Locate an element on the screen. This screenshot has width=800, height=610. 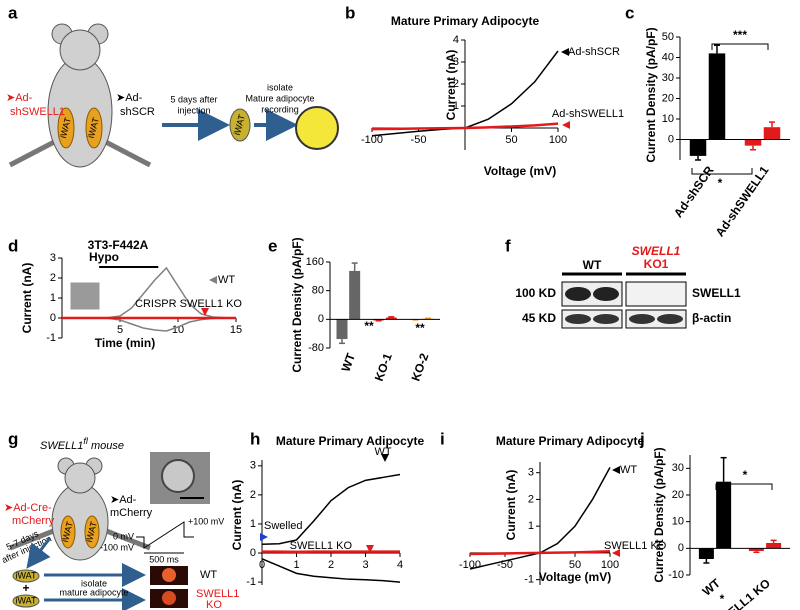
x-tick-label: 1 is located at coordinates (296, 565).